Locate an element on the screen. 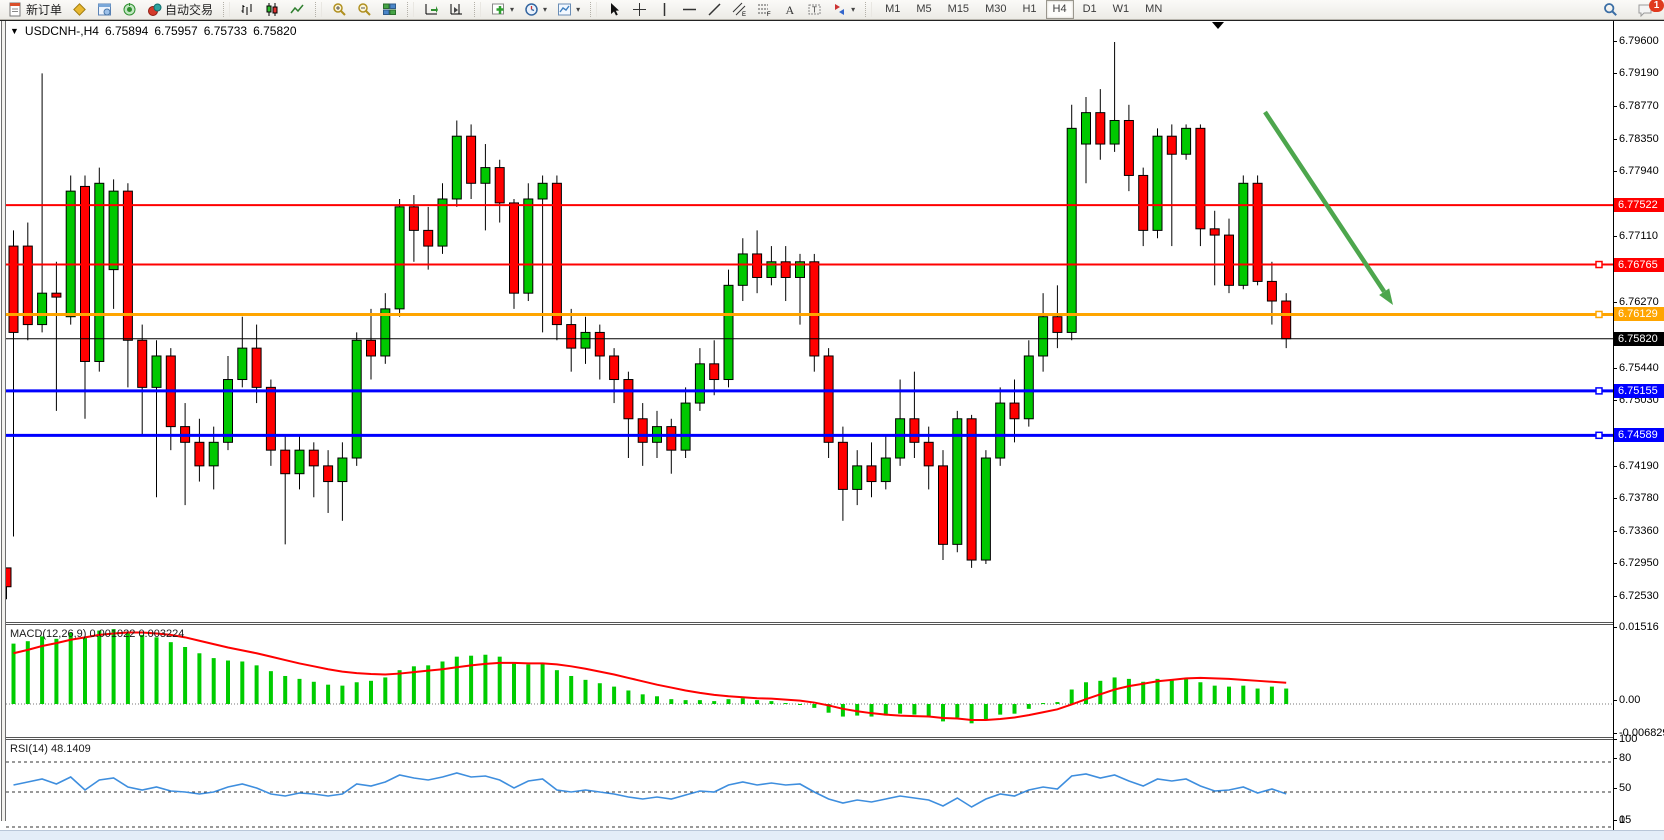  chart-shift-button is located at coordinates (456, 10).